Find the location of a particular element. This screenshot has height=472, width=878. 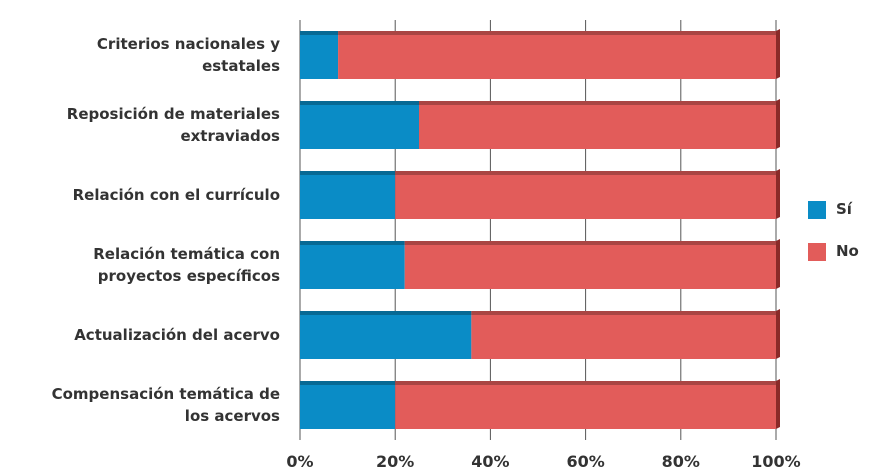

x-tick-label: 60% is located at coordinates (585, 461).